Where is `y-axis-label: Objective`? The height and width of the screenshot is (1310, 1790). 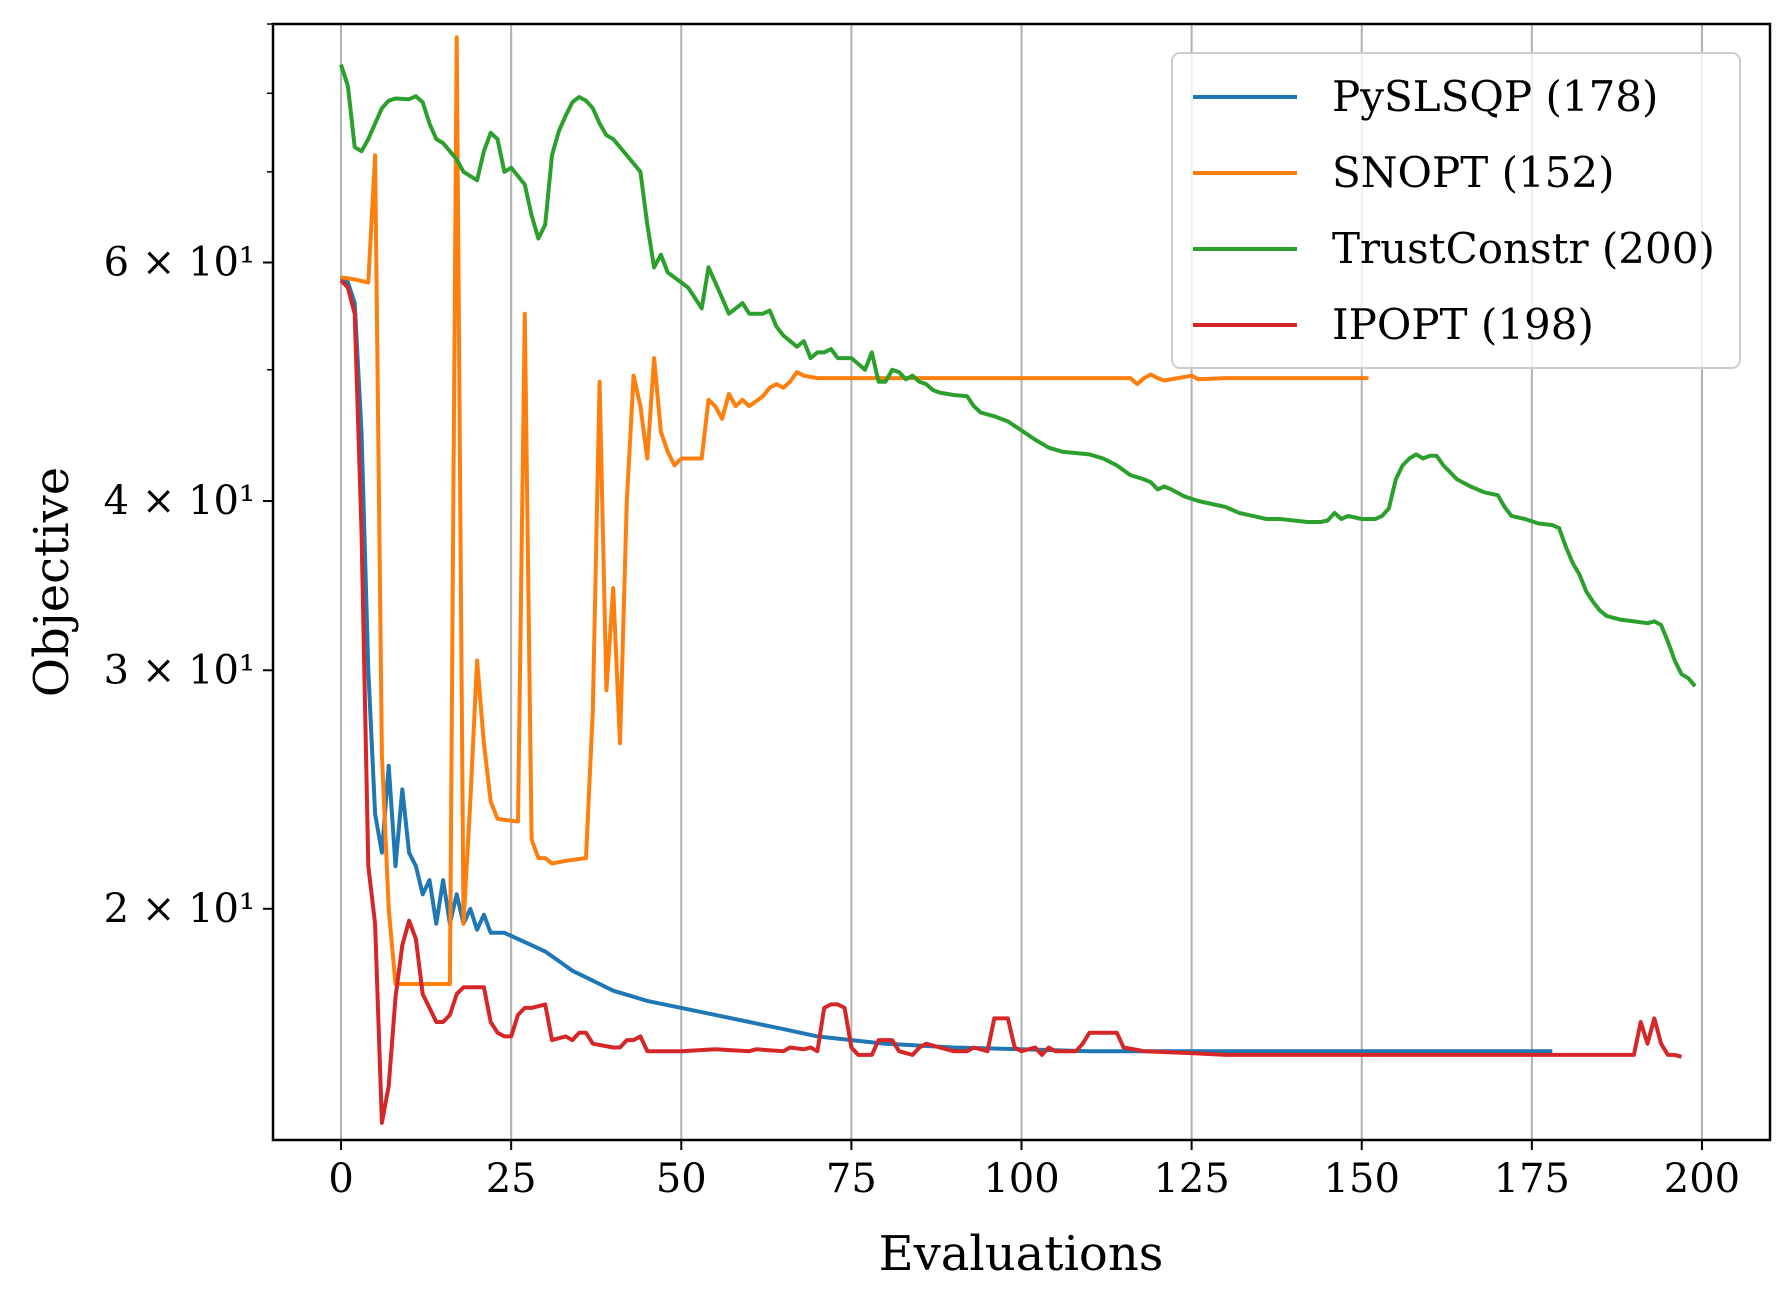
y-axis-label: Objective is located at coordinates (52, 582).